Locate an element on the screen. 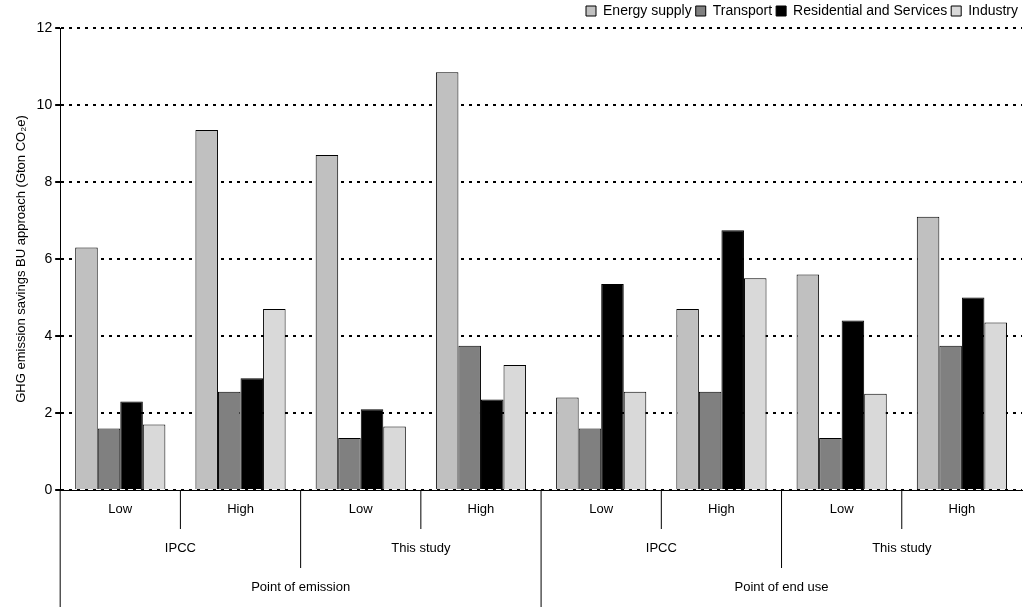  legend-label: Residential and Services is located at coordinates (870, 9).